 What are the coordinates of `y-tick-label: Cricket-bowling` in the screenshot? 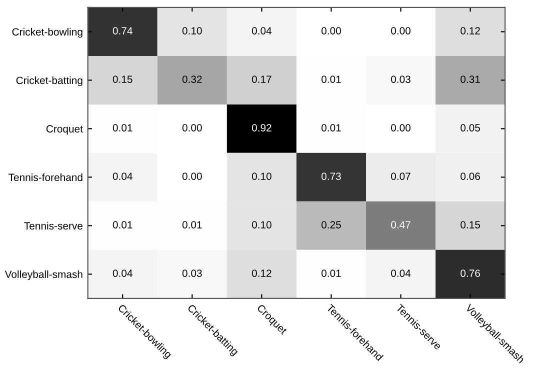 It's located at (47, 33).